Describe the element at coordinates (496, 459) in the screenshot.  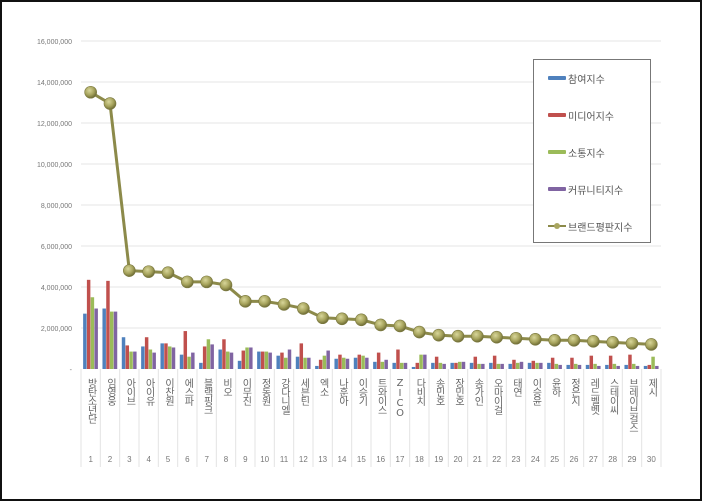
I see `x-rank-label: 22` at that location.